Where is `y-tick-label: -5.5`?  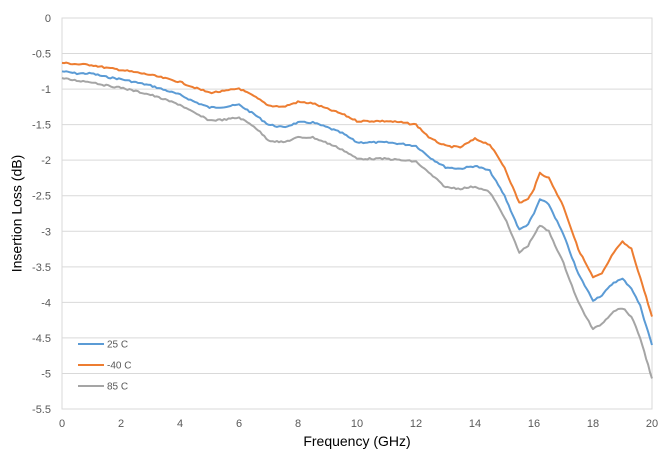 y-tick-label: -5.5 is located at coordinates (41, 410).